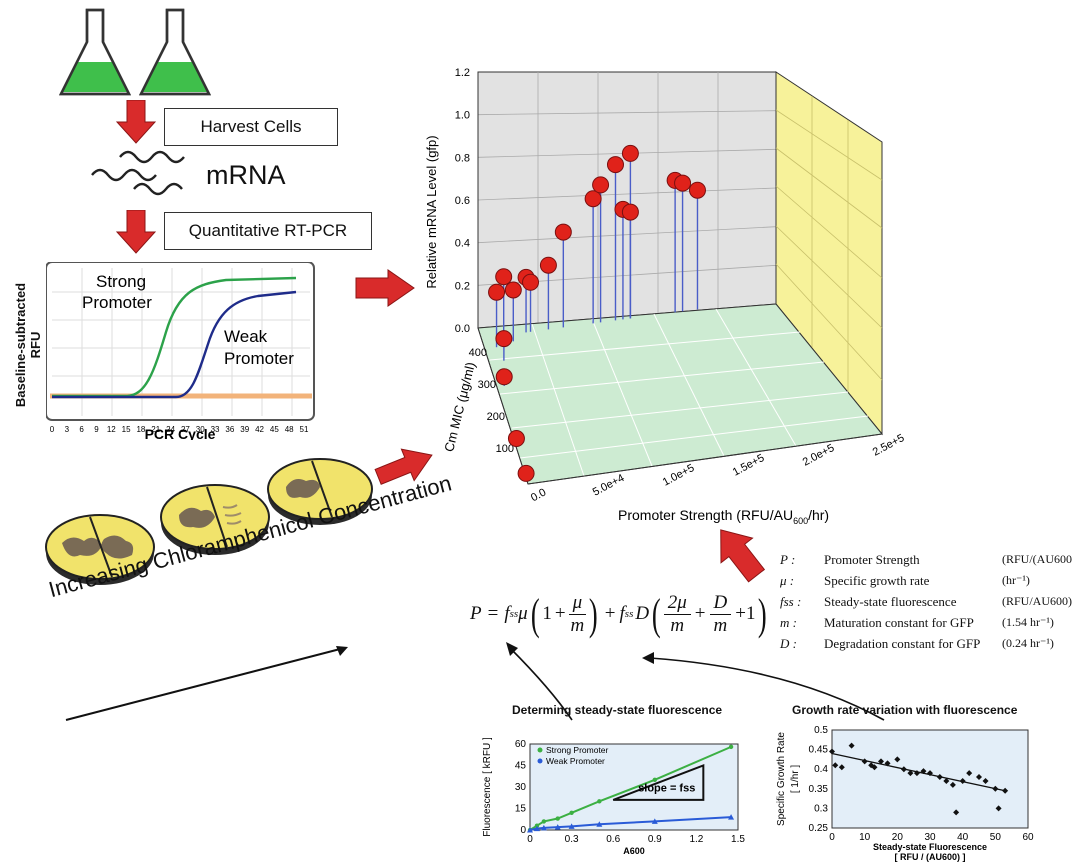 Image resolution: width=1072 pixels, height=865 pixels. What do you see at coordinates (902, 643) in the screenshot?
I see `legend-name: Degradation constant for GFP` at bounding box center [902, 643].